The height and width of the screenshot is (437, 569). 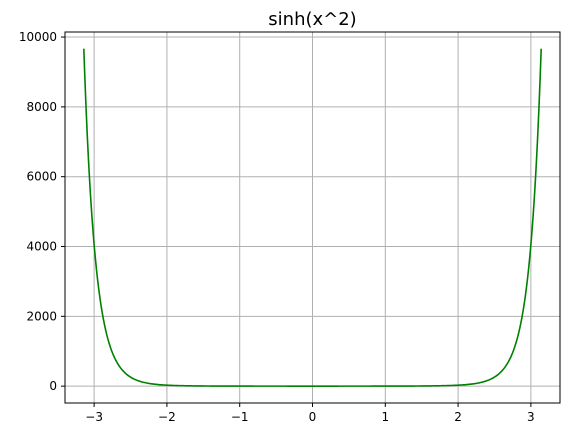 I want to click on x-tick-label: −2, so click(x=167, y=417).